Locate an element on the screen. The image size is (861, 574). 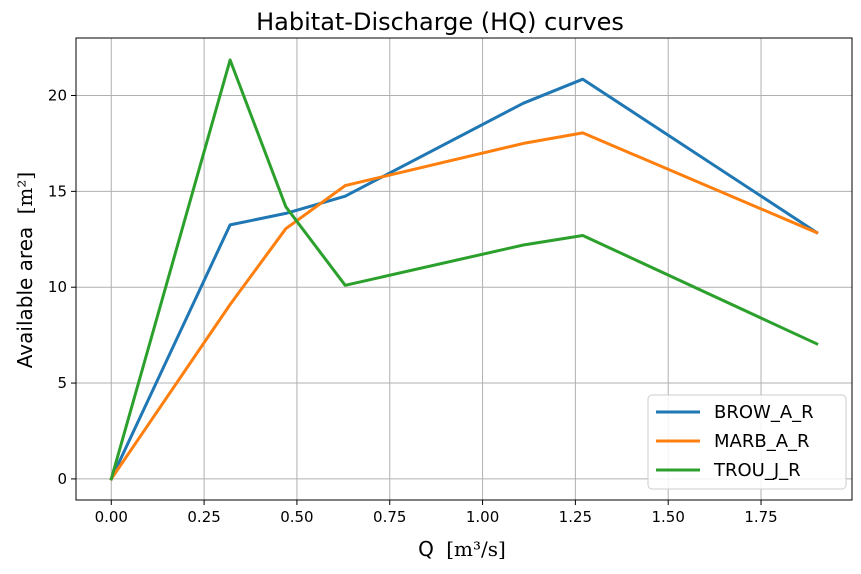
legend: BROW_A_R MARB_A_R TROU_J_R is located at coordinates (747, 442).